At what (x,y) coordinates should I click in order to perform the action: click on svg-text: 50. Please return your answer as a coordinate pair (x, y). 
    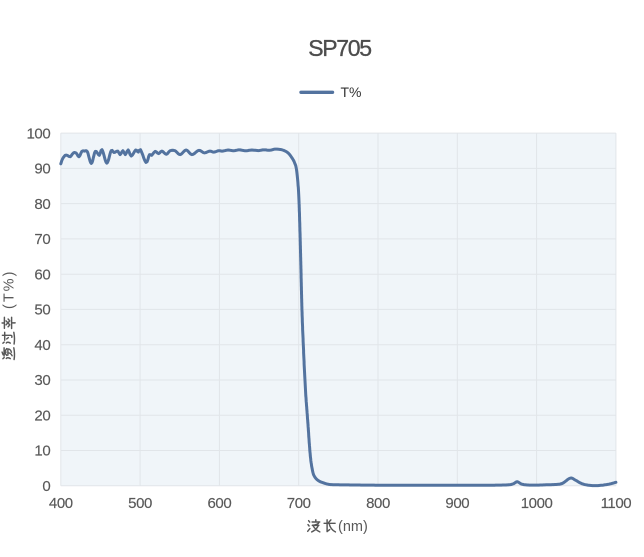
    Looking at the image, I should click on (42, 310).